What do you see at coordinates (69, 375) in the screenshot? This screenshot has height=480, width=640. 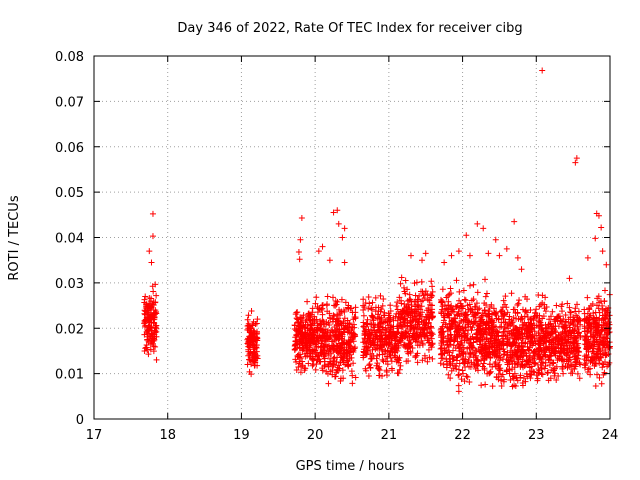 I see `y-tick-label: 0.01` at bounding box center [69, 375].